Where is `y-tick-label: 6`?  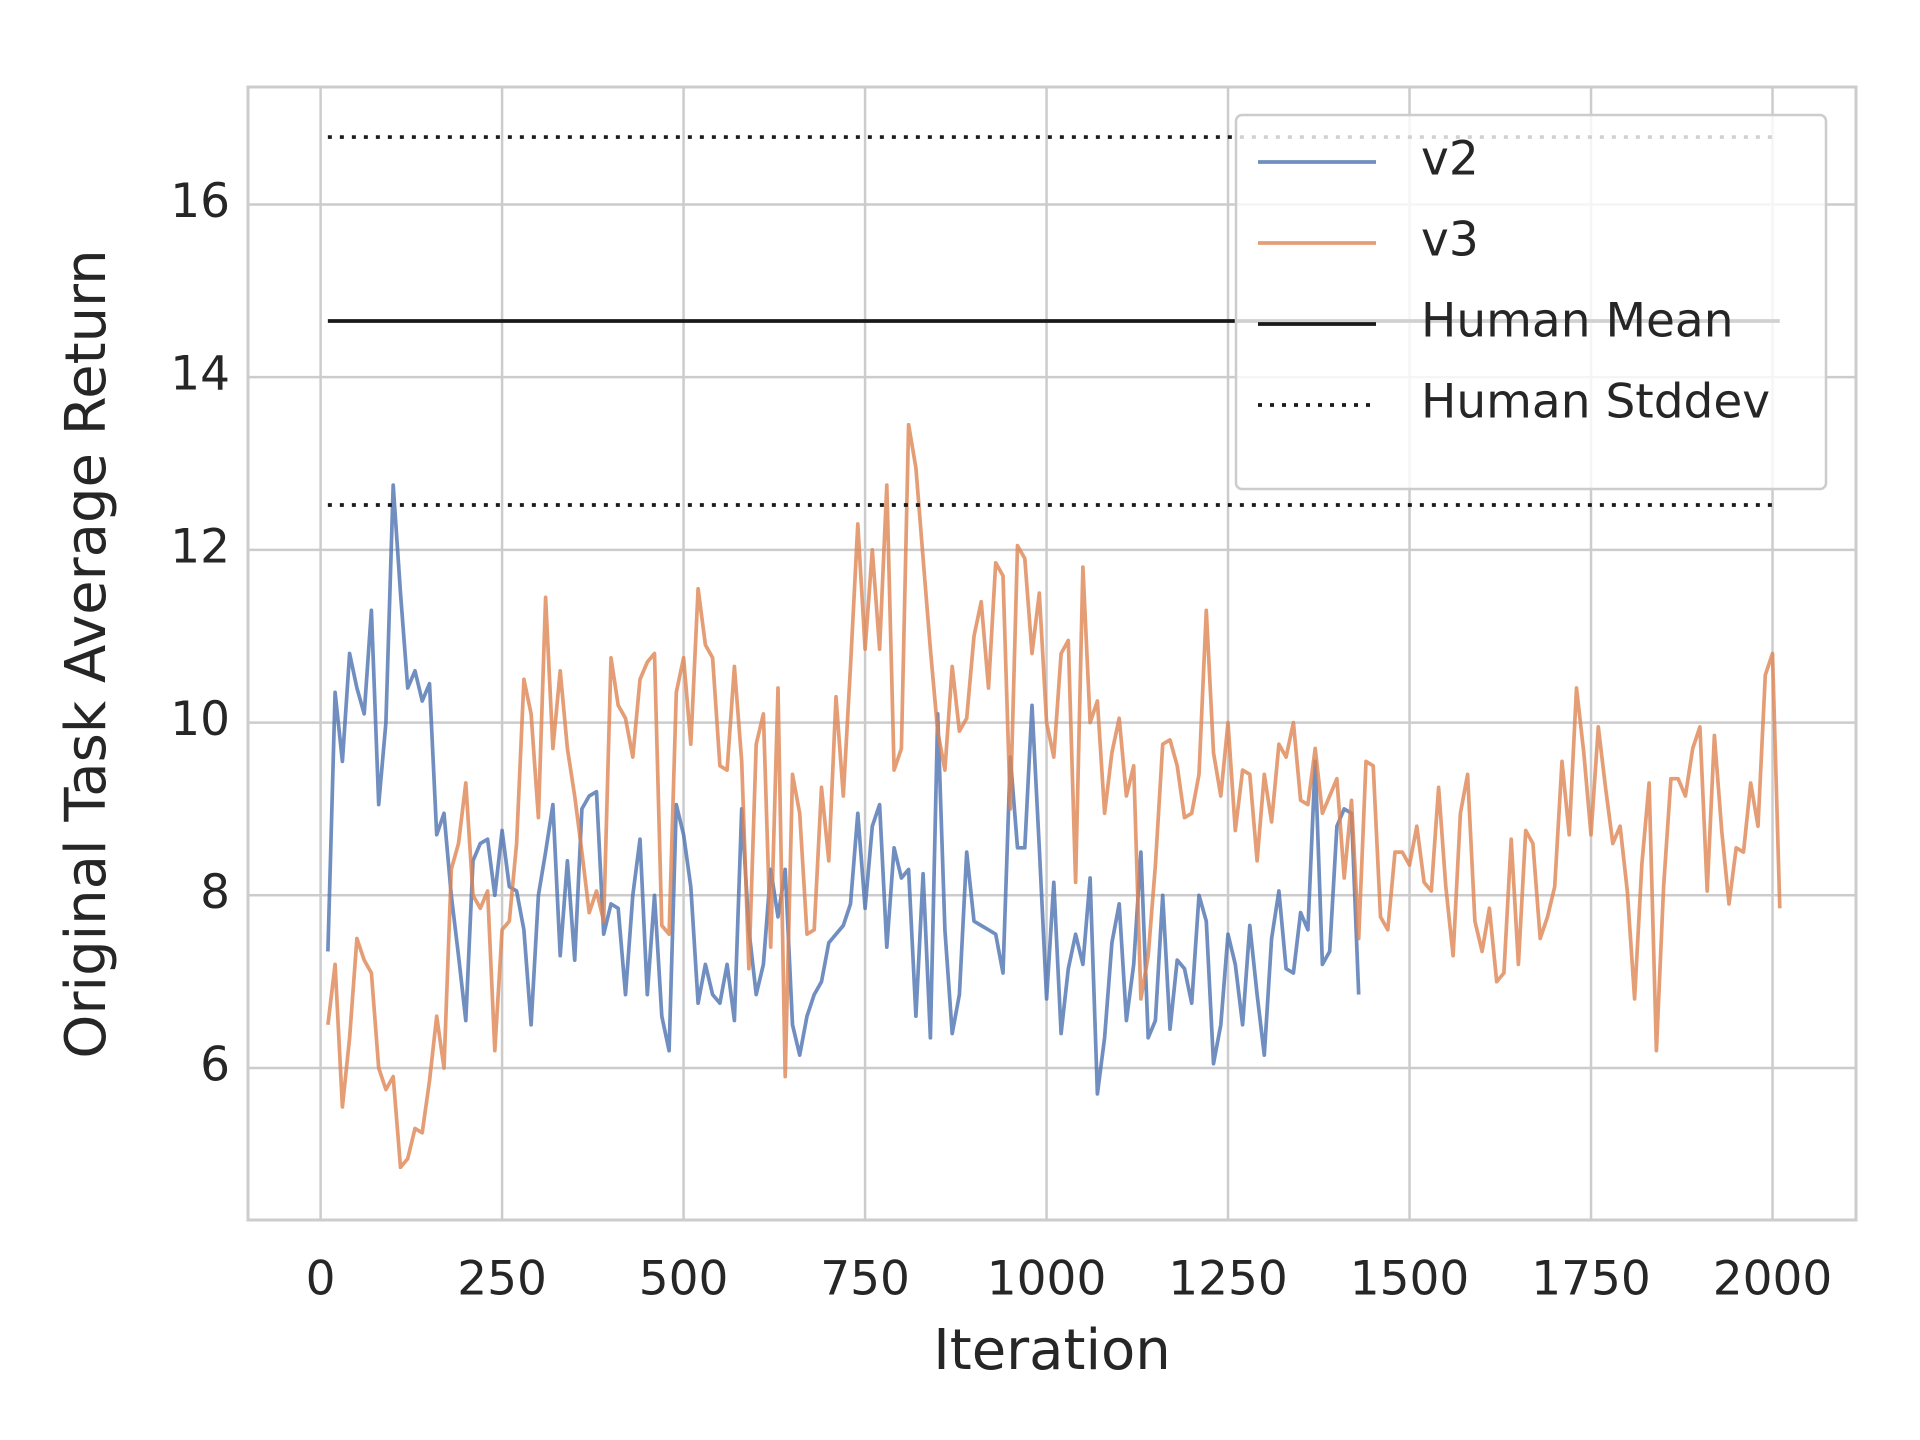
y-tick-label: 6 is located at coordinates (215, 1065).